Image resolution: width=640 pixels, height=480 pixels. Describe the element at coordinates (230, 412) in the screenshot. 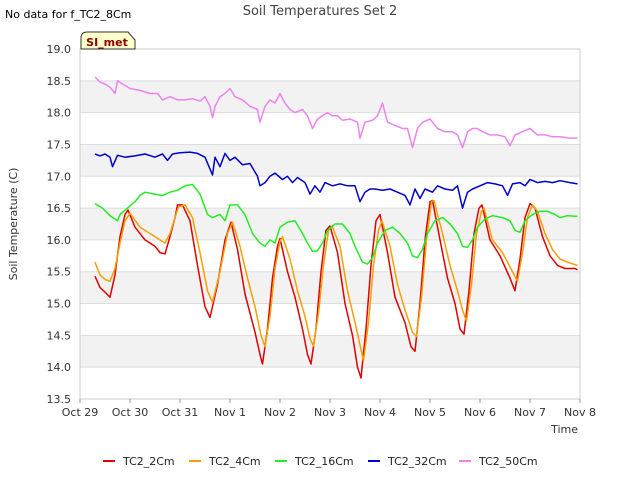

I see `x-tick-label: Nov 1` at that location.